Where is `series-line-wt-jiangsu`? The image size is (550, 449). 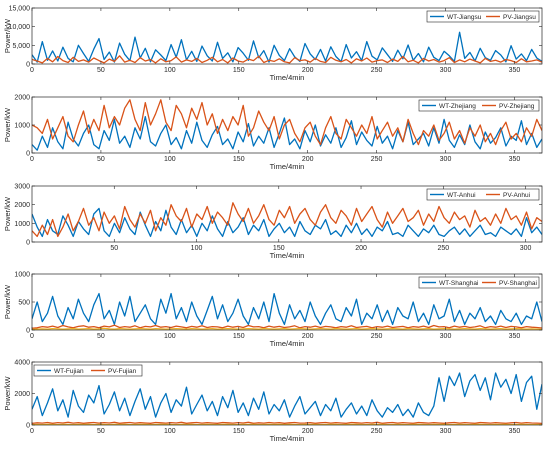 series-line-wt-jiangsu is located at coordinates (287, 47).